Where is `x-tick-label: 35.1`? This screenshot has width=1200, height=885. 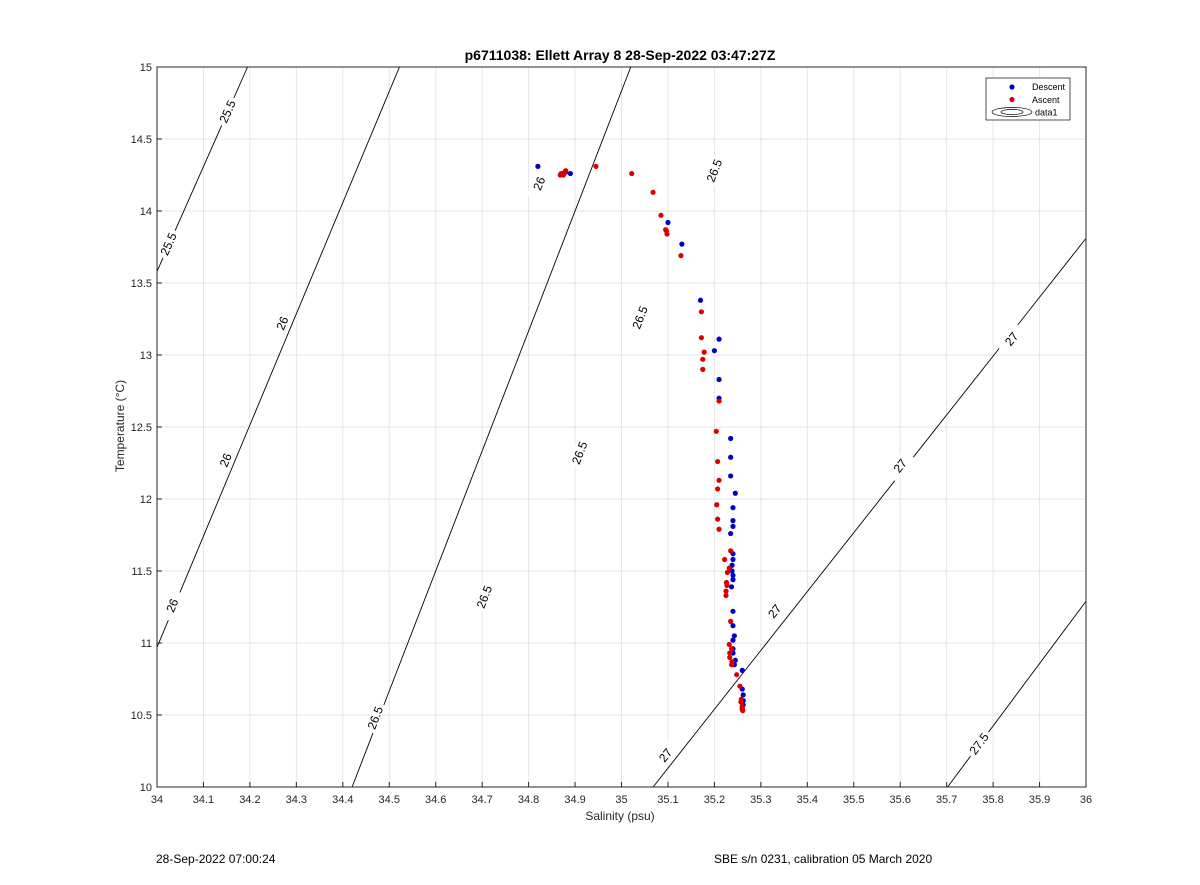 x-tick-label: 35.1 is located at coordinates (667, 800).